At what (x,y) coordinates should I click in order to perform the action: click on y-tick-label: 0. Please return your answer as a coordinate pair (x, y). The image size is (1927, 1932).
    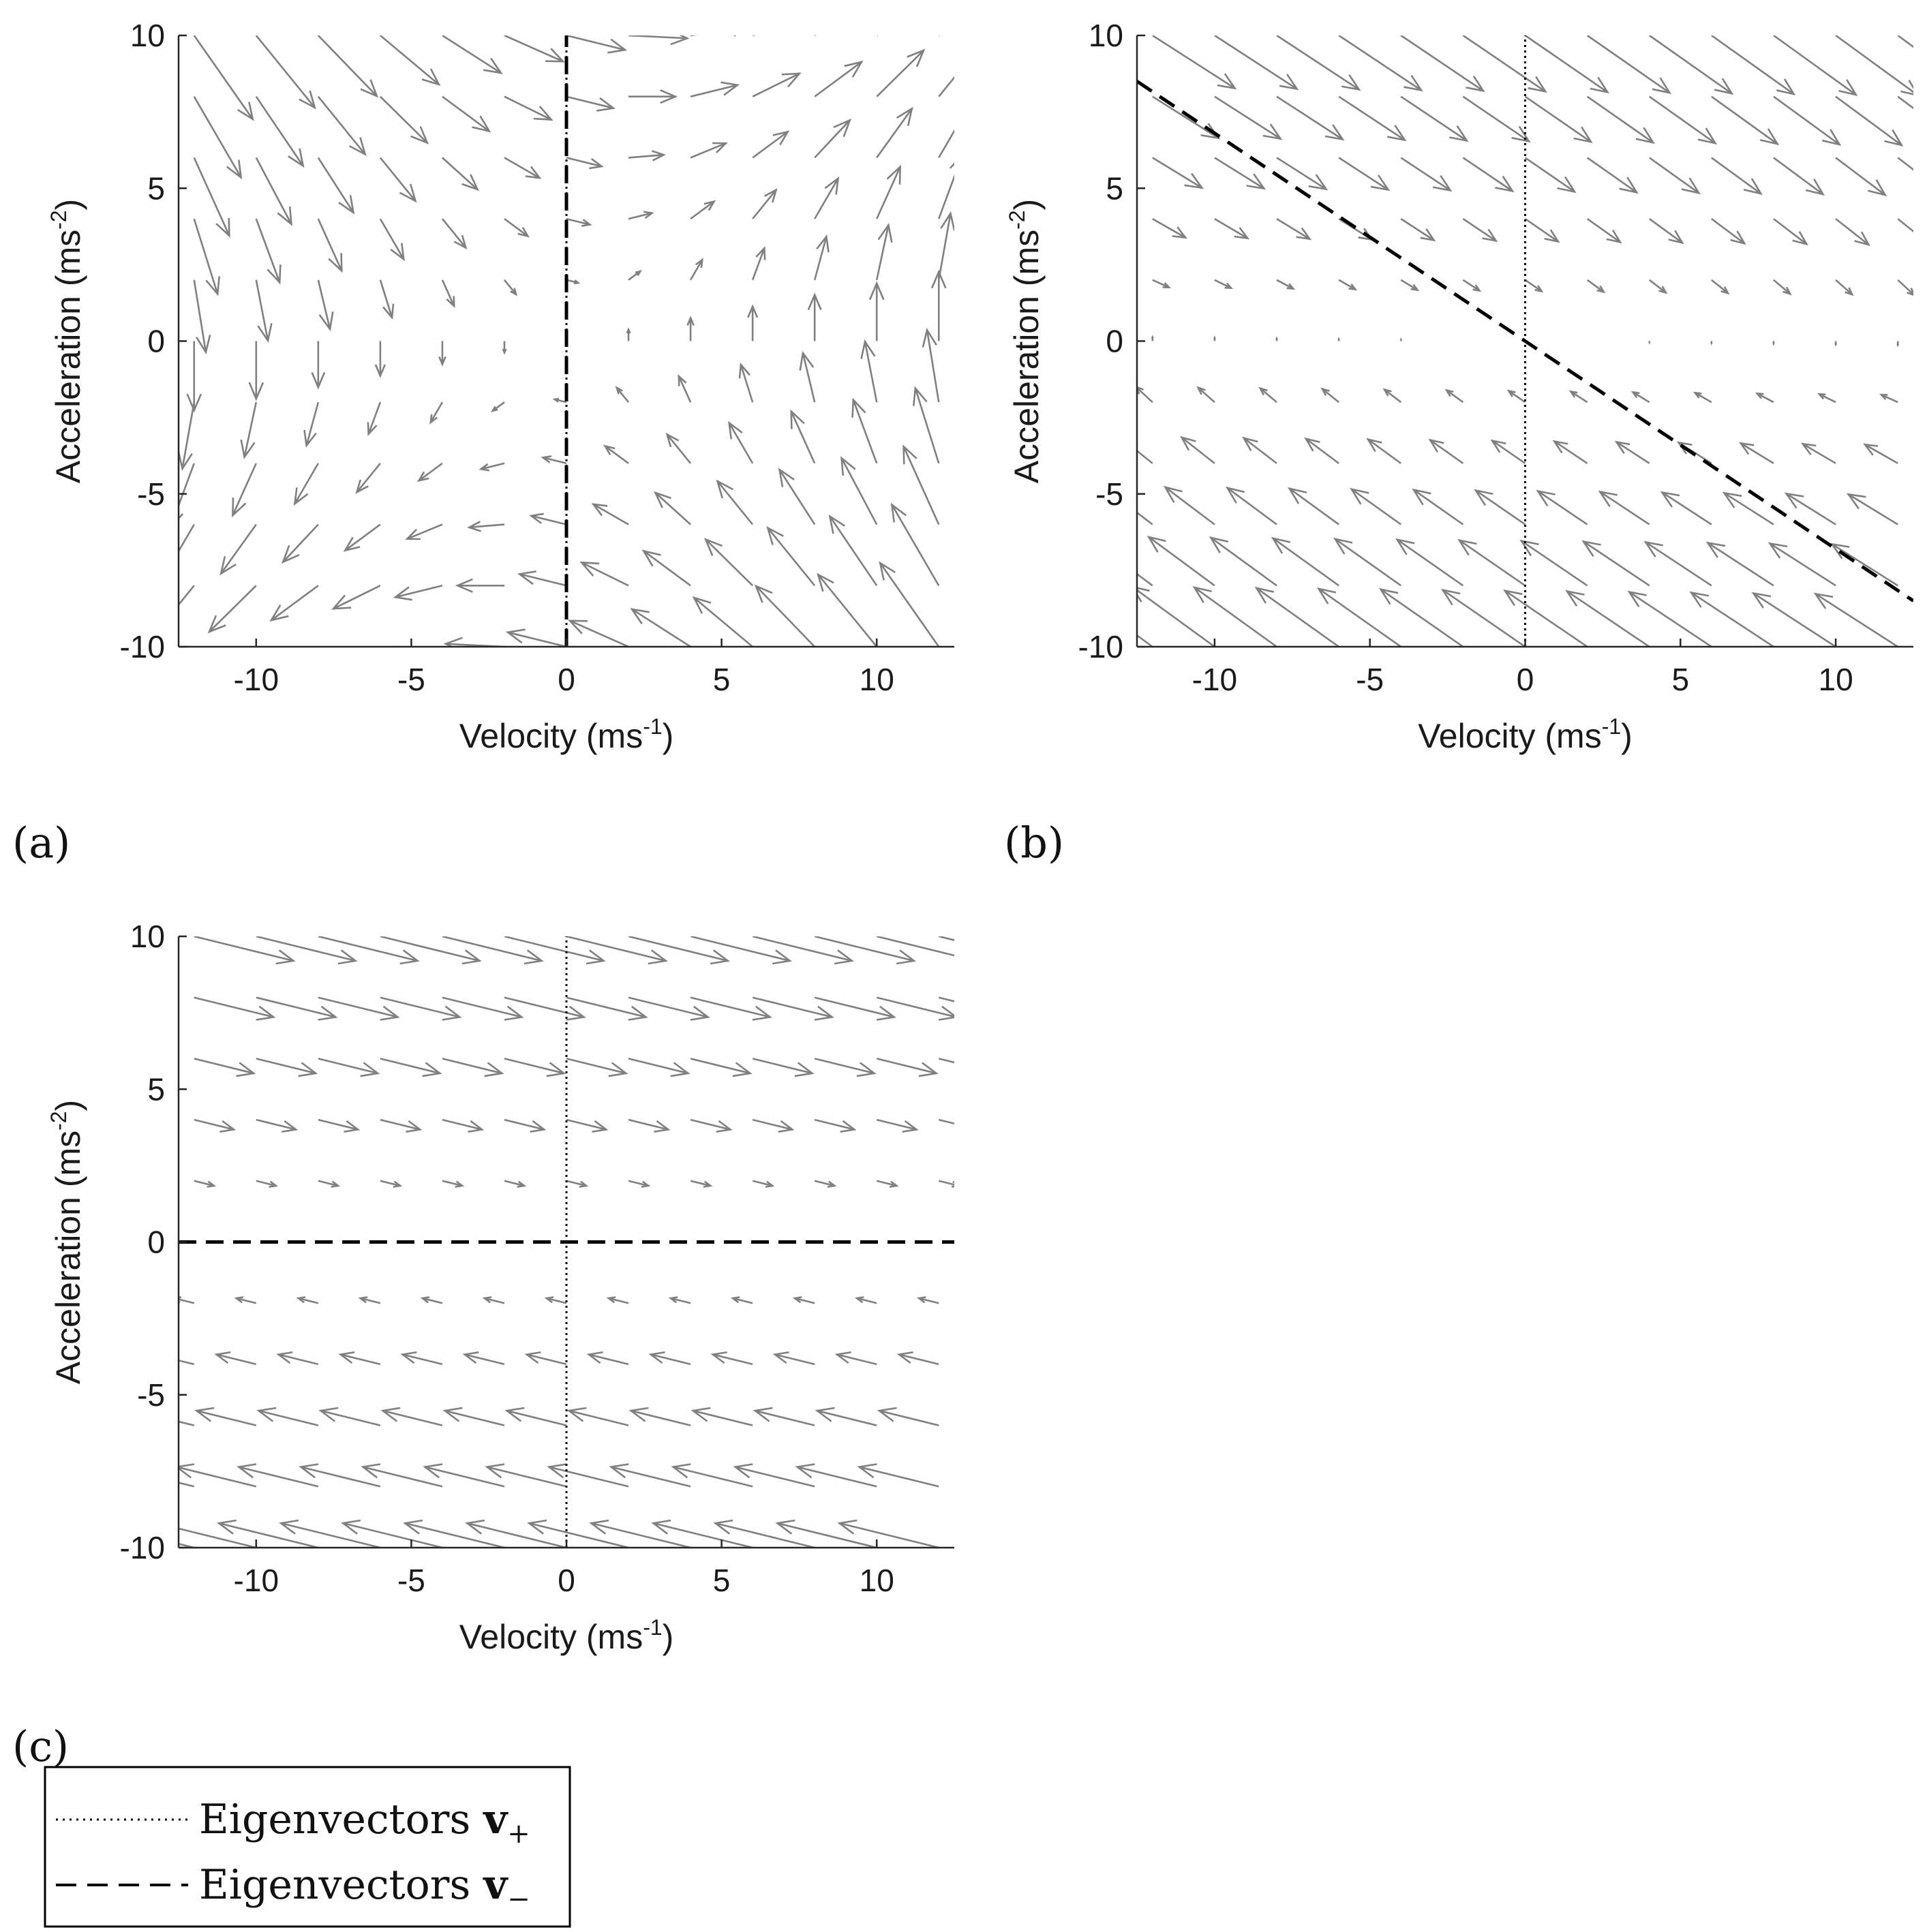
    Looking at the image, I should click on (1114, 341).